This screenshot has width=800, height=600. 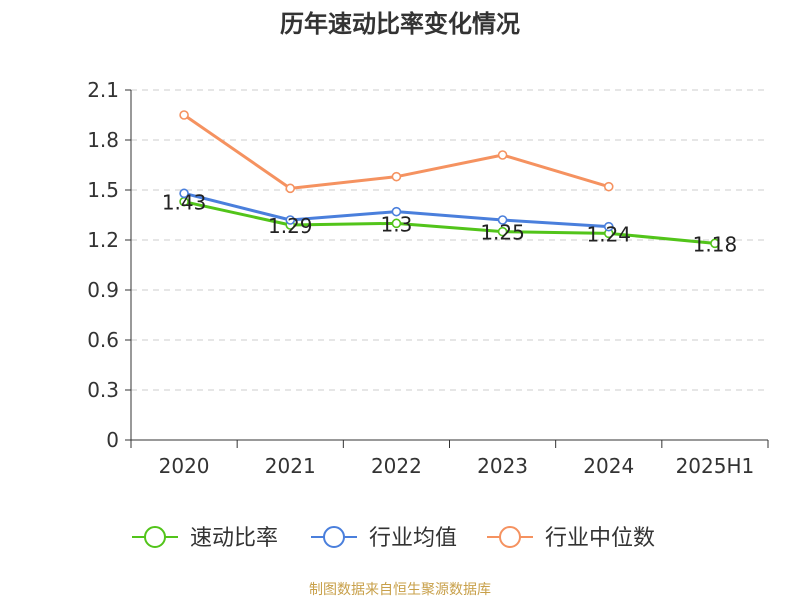 I want to click on y-tick-label: 1.2, so click(x=103, y=240).